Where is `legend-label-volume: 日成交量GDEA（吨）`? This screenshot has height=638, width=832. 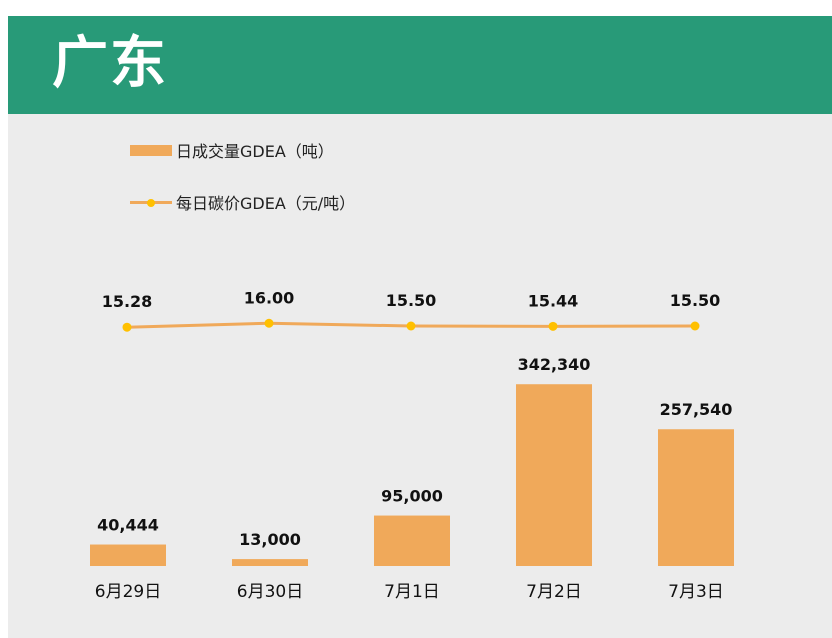
legend-label-volume: 日成交量GDEA（吨） is located at coordinates (255, 151).